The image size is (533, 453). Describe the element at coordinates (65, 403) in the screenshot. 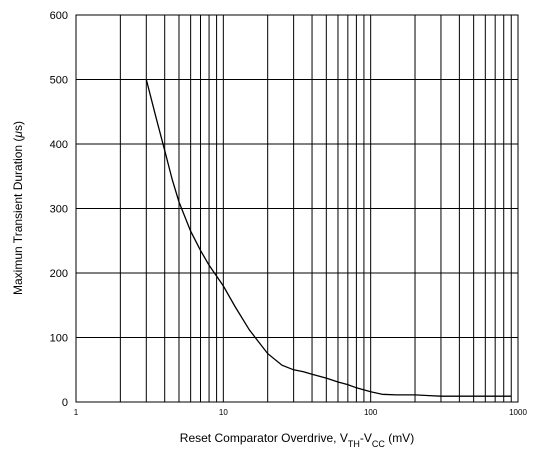

I see `y-tick-label: 0` at that location.